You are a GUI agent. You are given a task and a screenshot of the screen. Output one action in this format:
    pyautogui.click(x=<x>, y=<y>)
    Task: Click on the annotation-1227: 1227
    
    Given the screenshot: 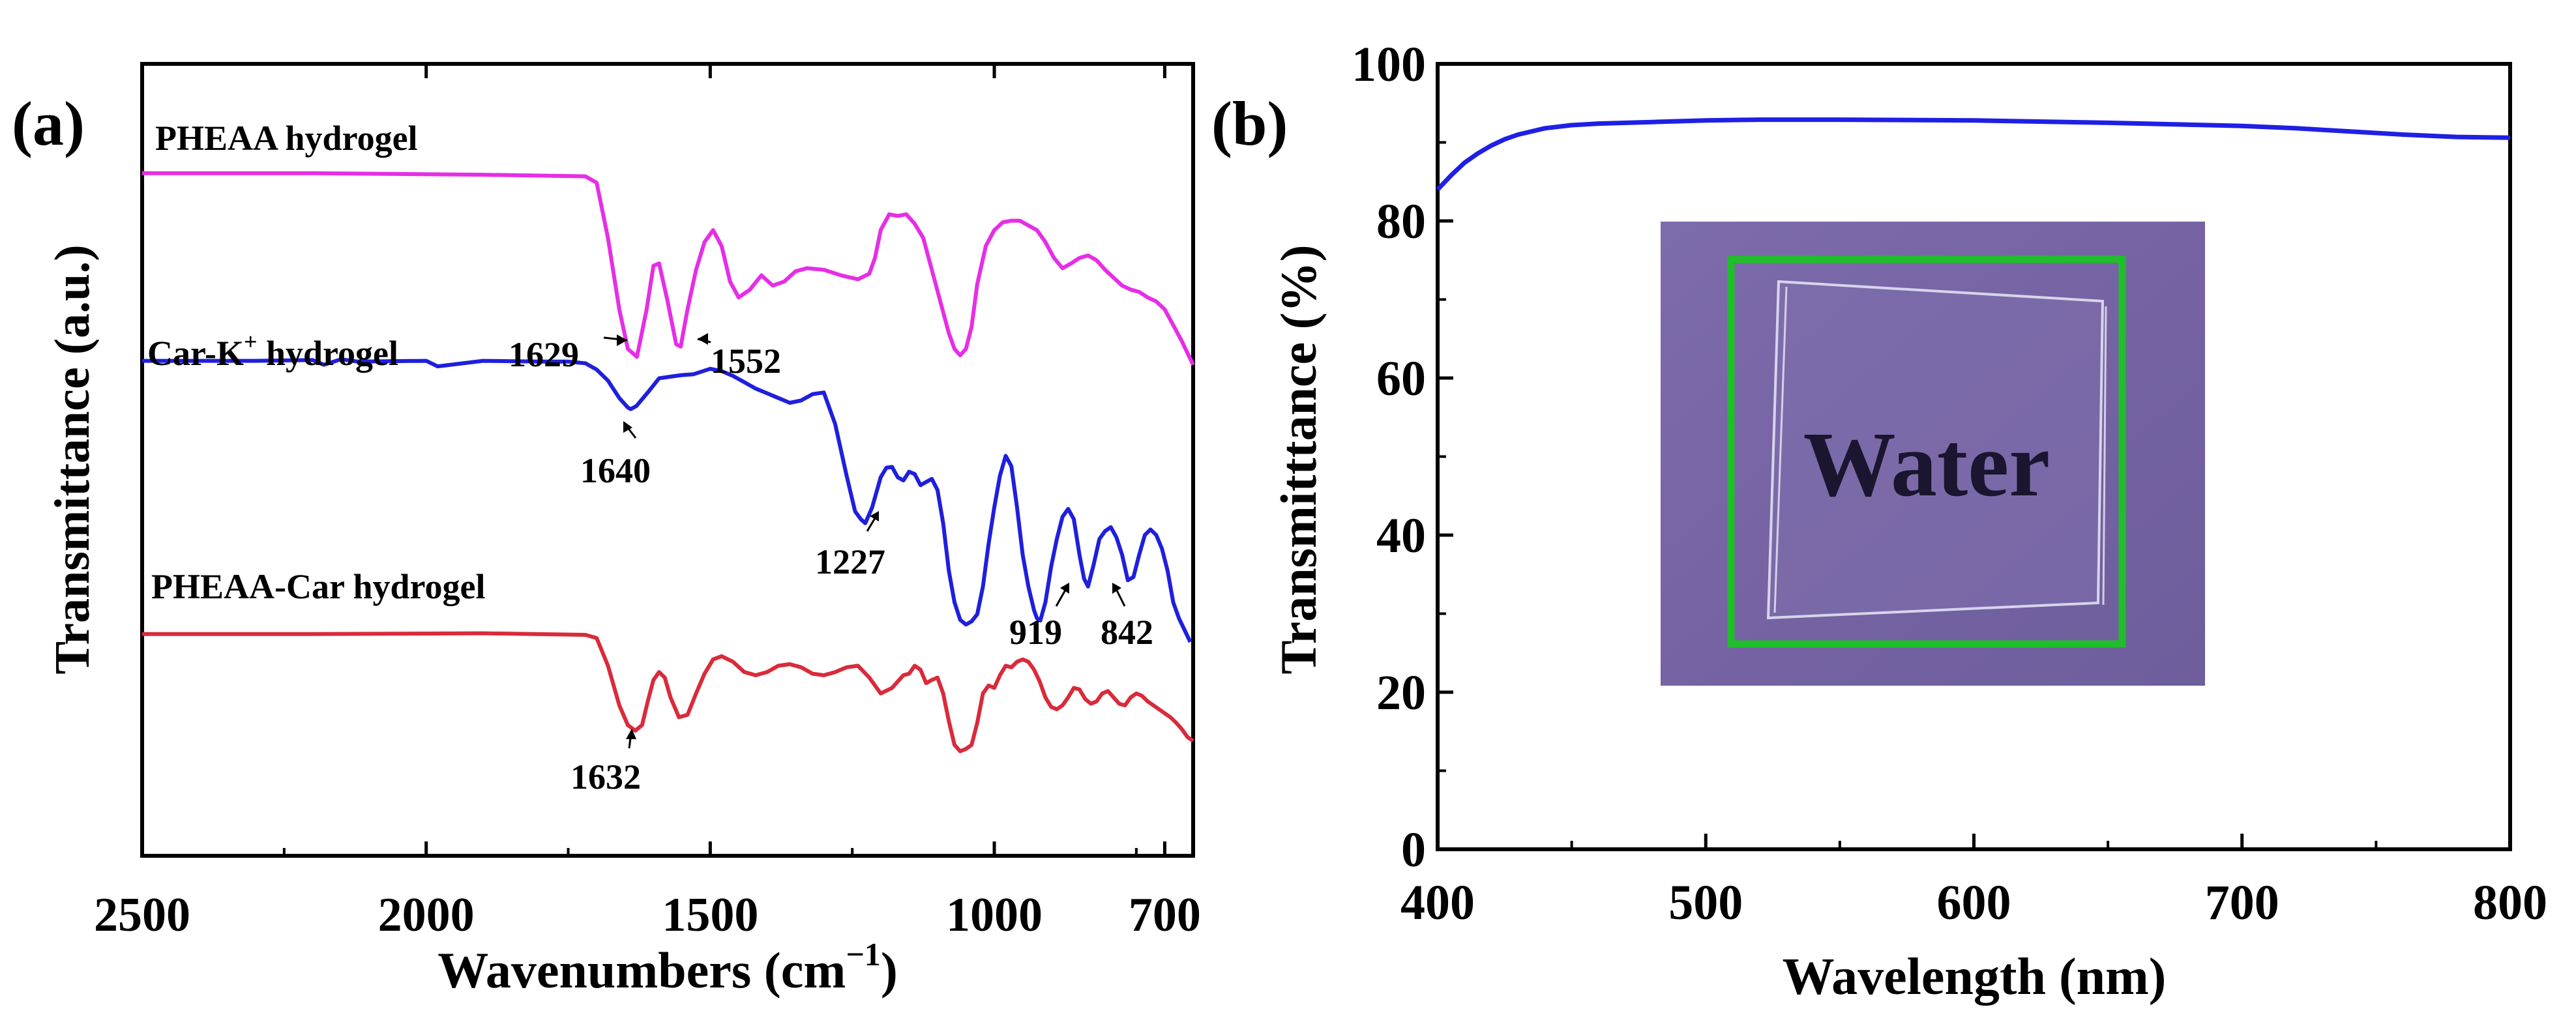 What is the action you would take?
    pyautogui.click(x=850, y=561)
    